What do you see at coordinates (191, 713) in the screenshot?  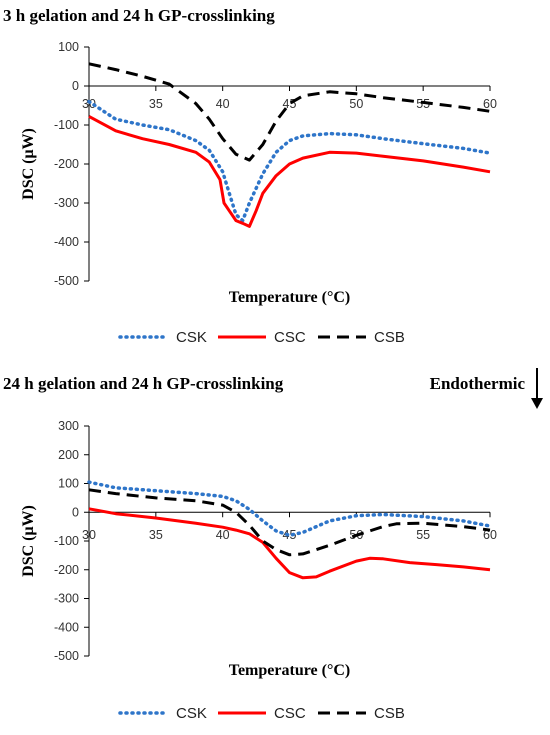 I see `chart2-legend-label-csk: CSK` at bounding box center [191, 713].